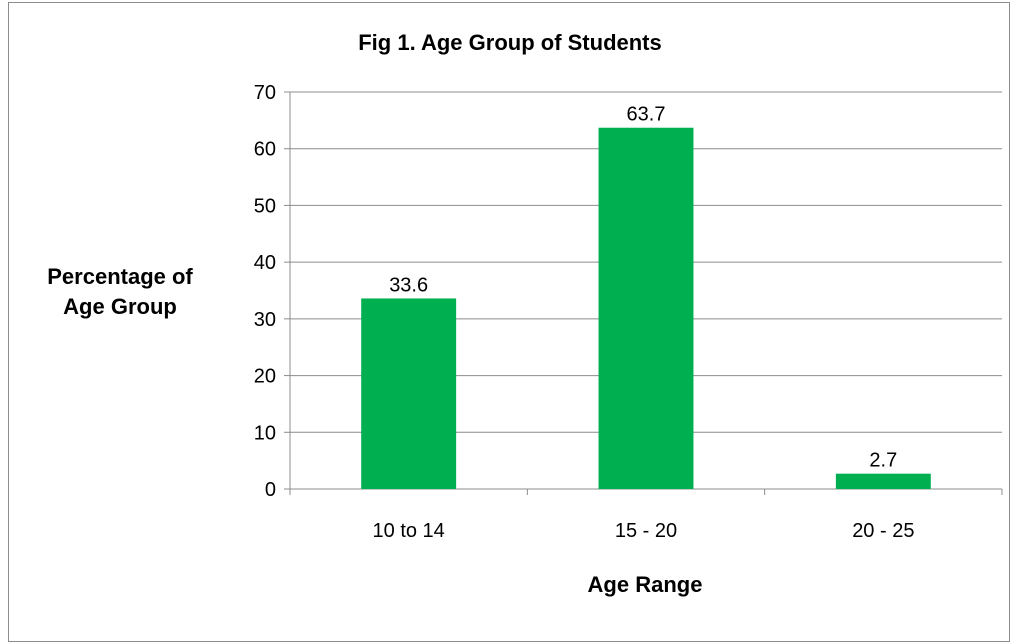 The image size is (1021, 642). I want to click on data-label-2: 63.7, so click(646, 115).